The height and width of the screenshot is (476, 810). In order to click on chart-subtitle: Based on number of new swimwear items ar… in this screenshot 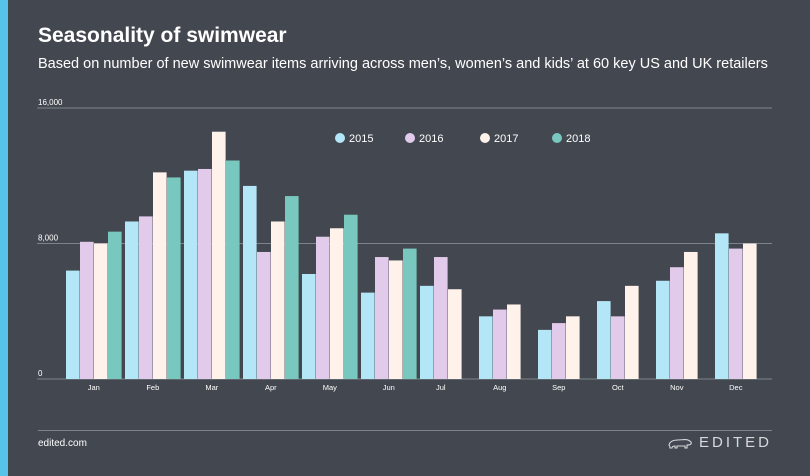, I will do `click(403, 64)`.